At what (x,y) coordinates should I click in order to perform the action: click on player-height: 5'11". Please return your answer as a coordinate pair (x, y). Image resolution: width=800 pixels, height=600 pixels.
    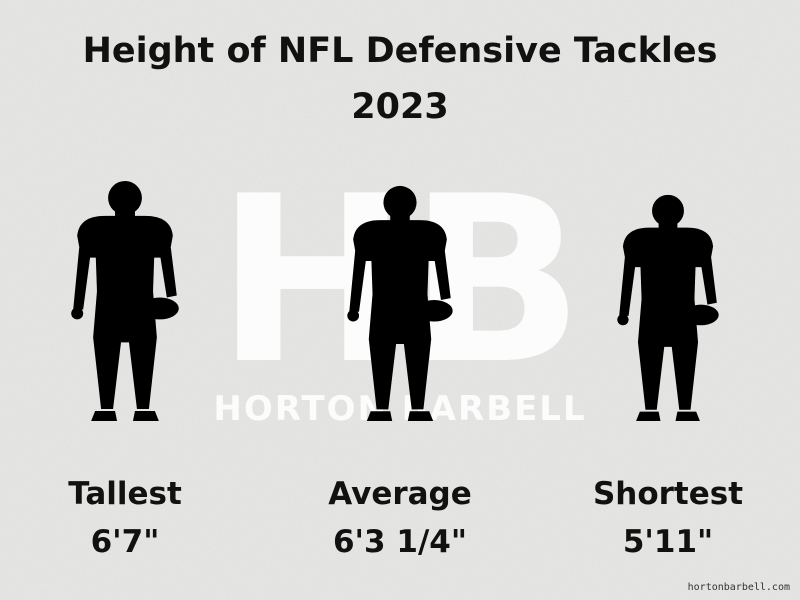
    Looking at the image, I should click on (668, 542).